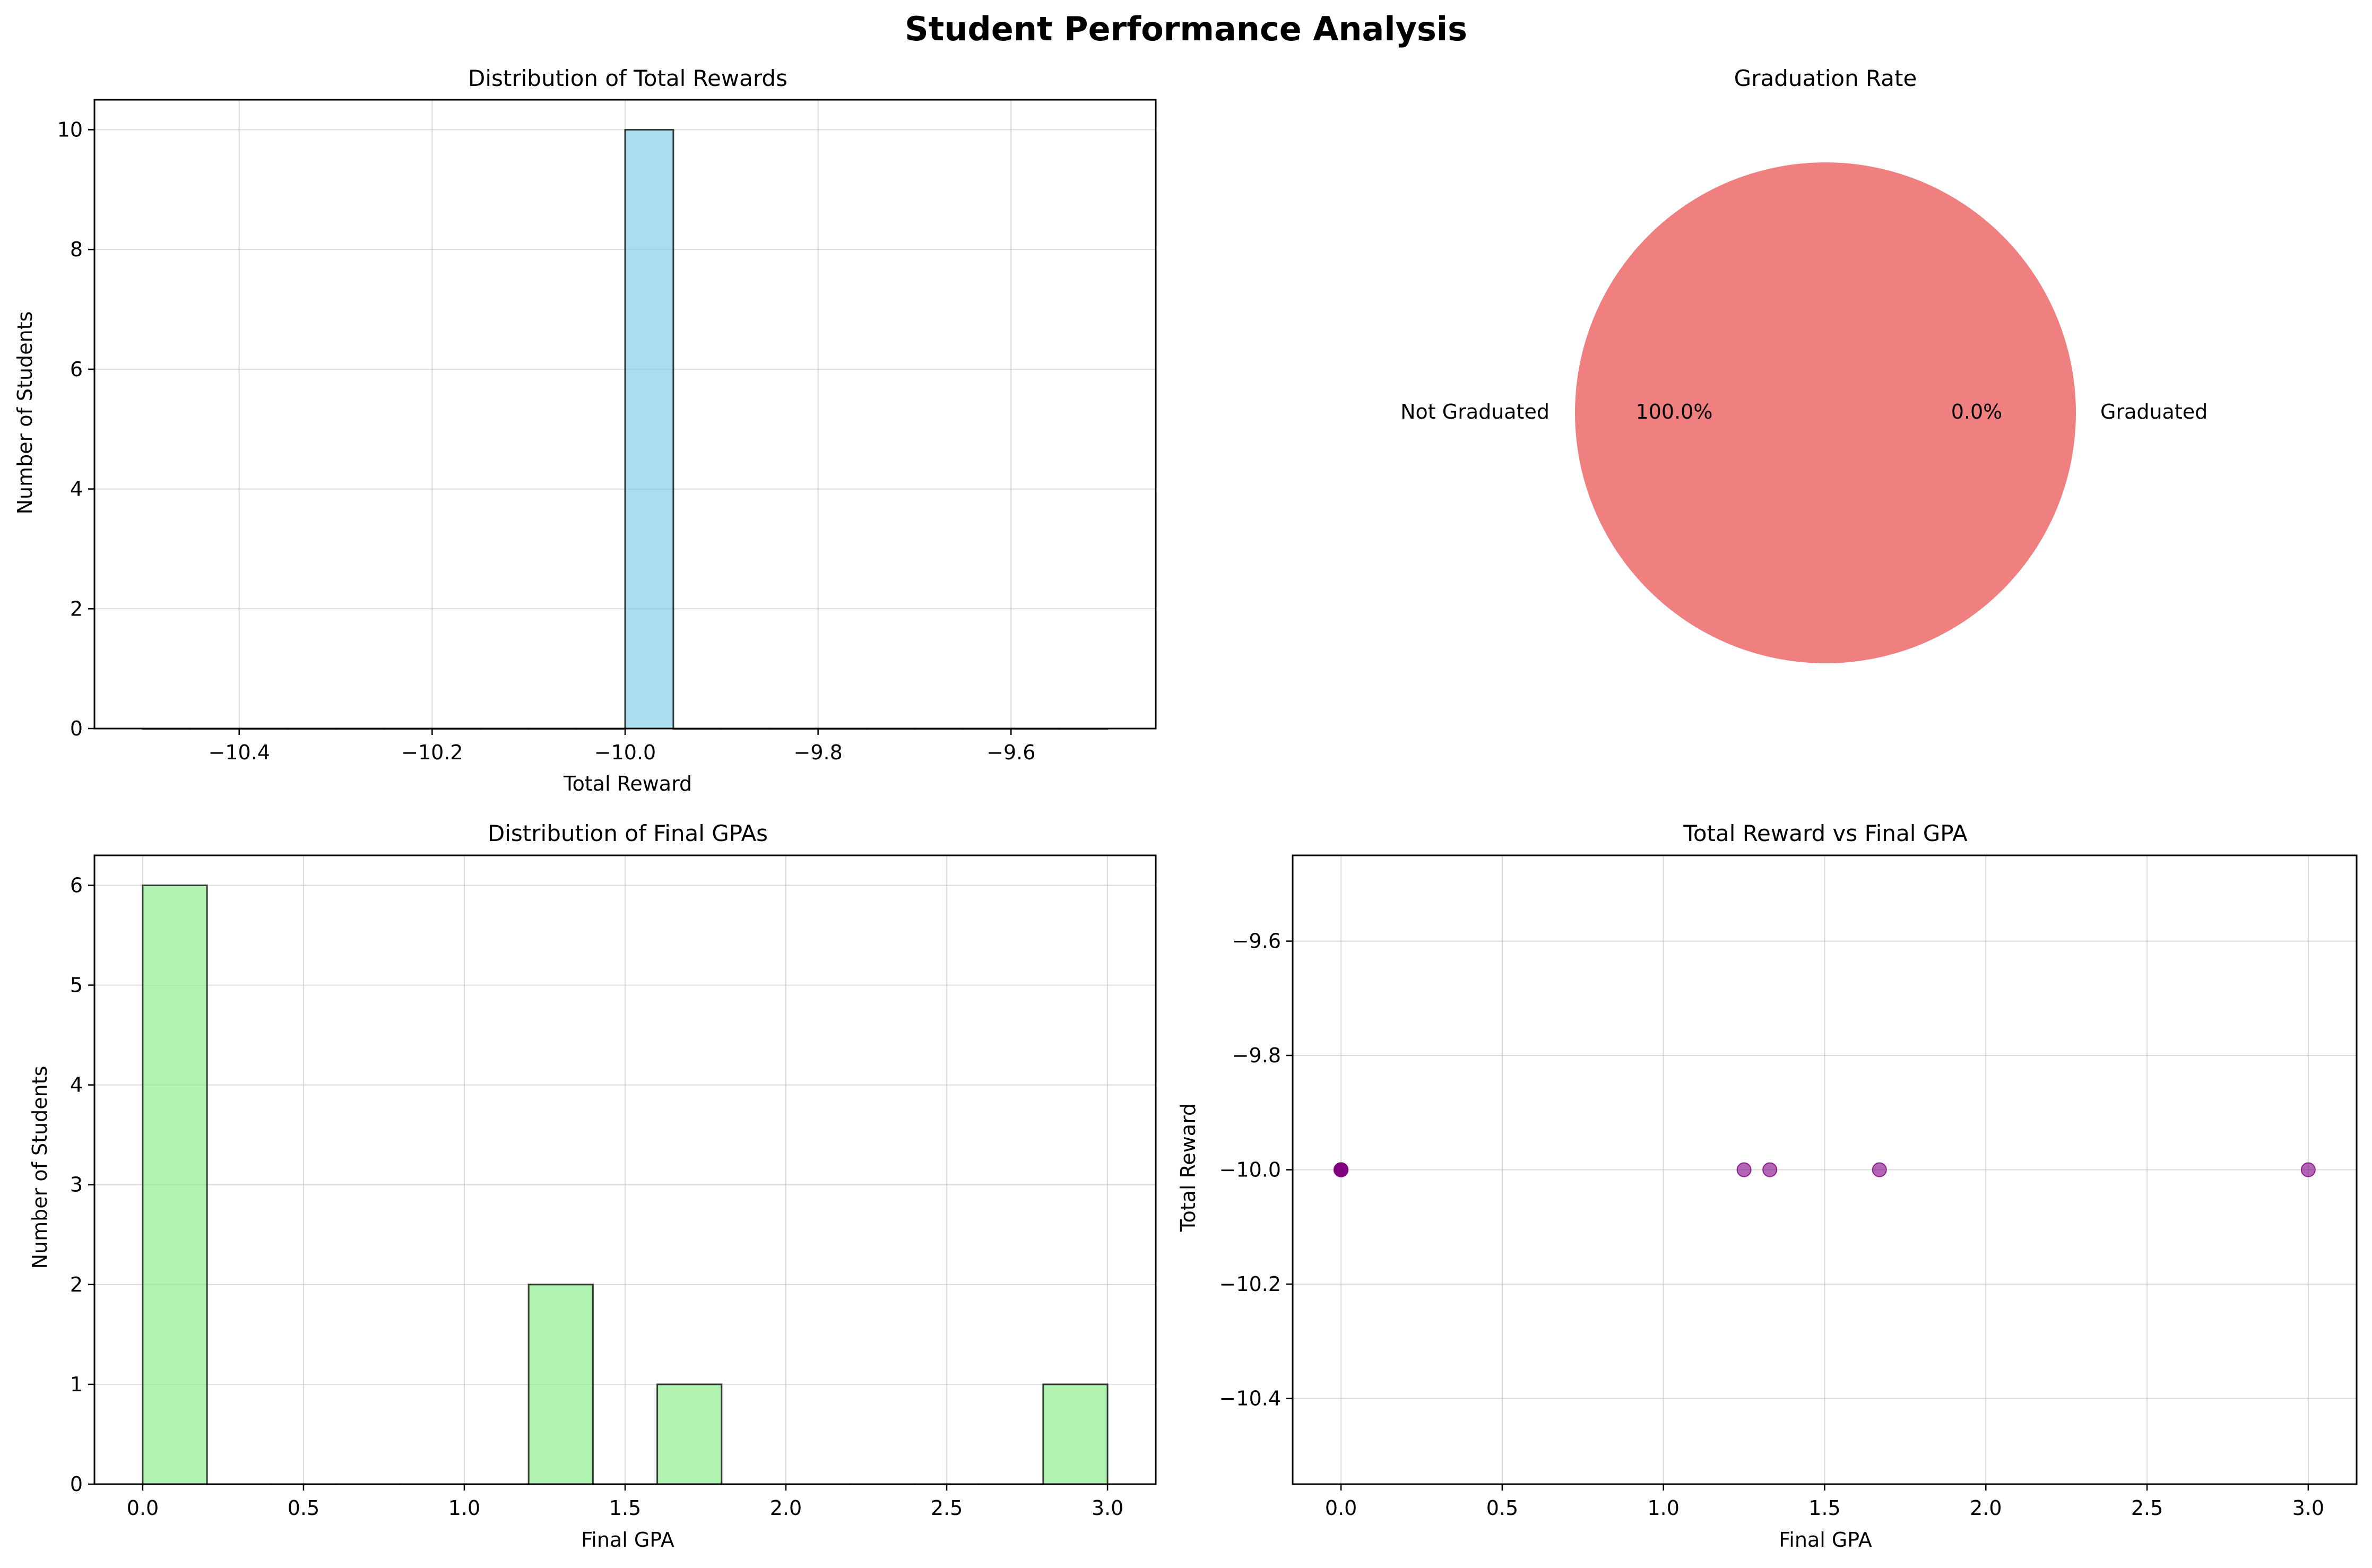  What do you see at coordinates (1825, 833) in the screenshot?
I see `reward-gpa-scatter-title: Total Reward vs Final GPA` at bounding box center [1825, 833].